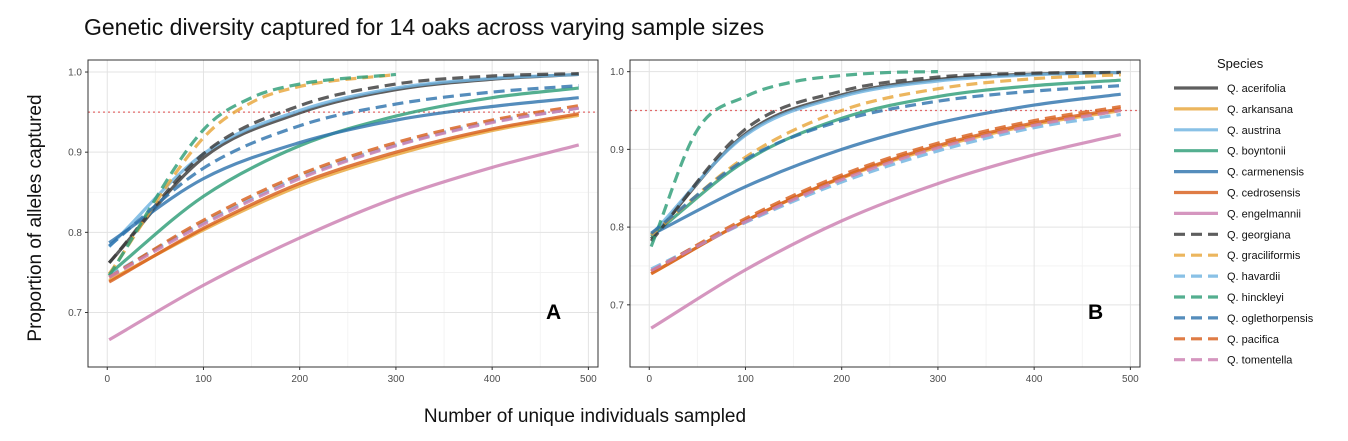  I want to click on series-line-q-georgiana, so click(885, 156).